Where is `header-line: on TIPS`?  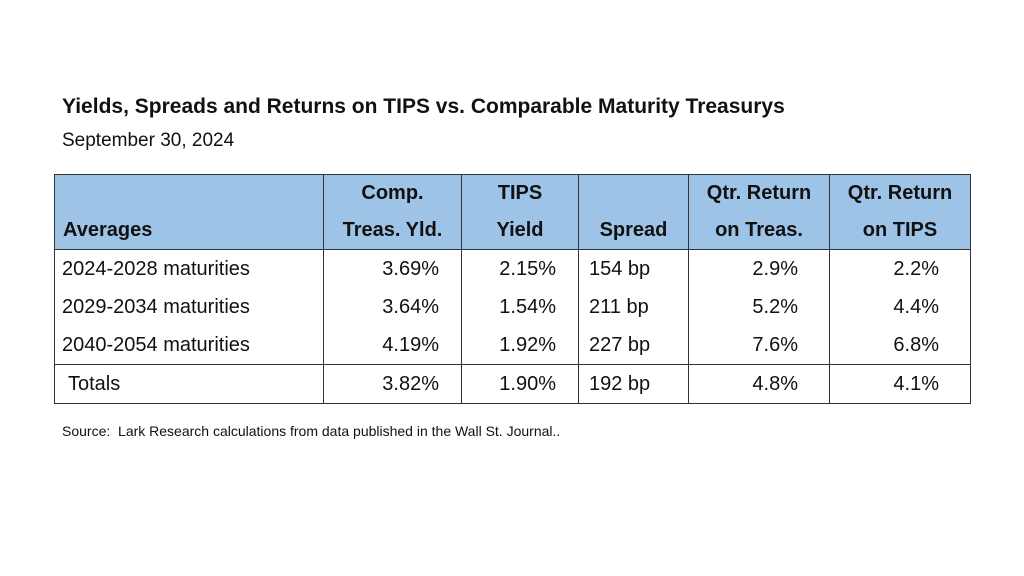
header-line: on TIPS is located at coordinates (900, 230).